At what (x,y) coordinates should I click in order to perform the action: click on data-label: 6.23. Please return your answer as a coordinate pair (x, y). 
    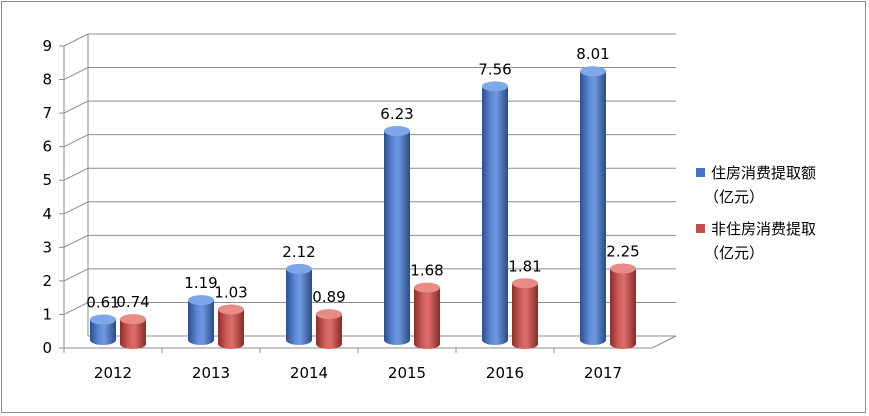
    Looking at the image, I should click on (396, 114).